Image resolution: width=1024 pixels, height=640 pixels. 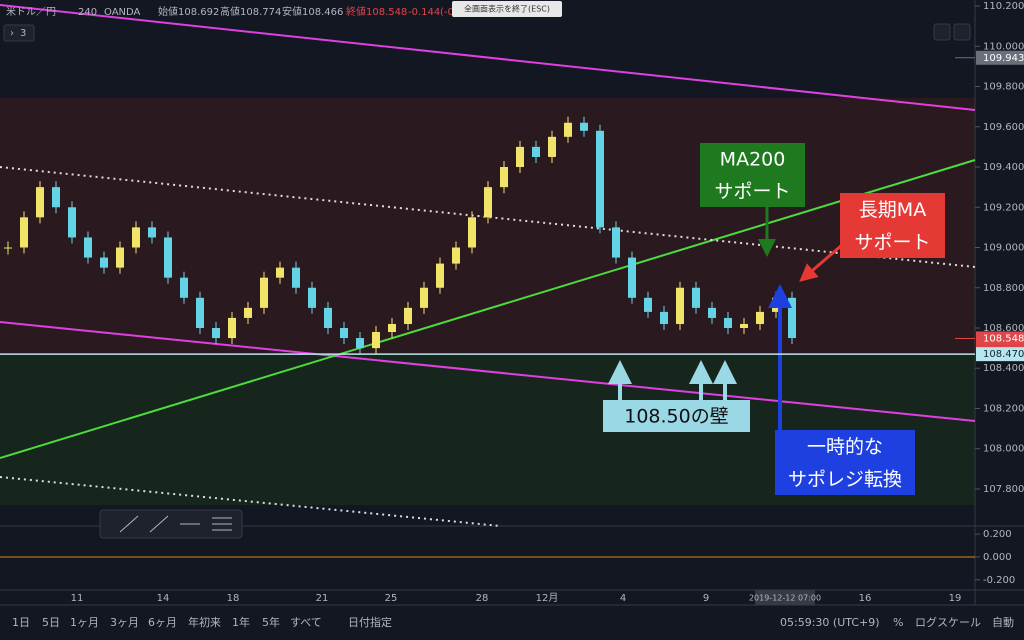 I want to click on indicator-tick-label: 0.200, so click(x=997, y=534).